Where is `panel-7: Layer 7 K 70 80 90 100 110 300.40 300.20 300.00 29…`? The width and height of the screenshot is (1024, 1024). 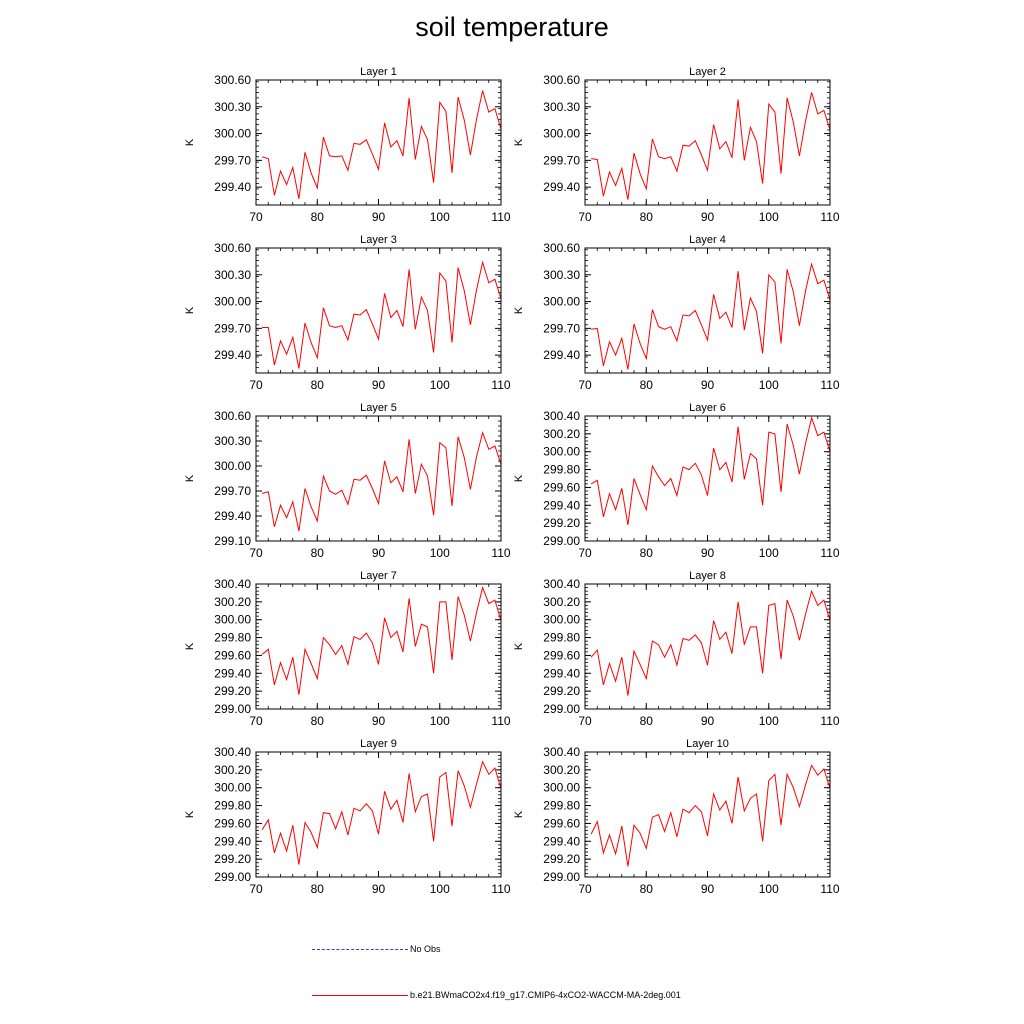
panel-7: Layer 7 K 70 80 90 100 110 300.40 300.20 300.00 29… is located at coordinates (347, 649).